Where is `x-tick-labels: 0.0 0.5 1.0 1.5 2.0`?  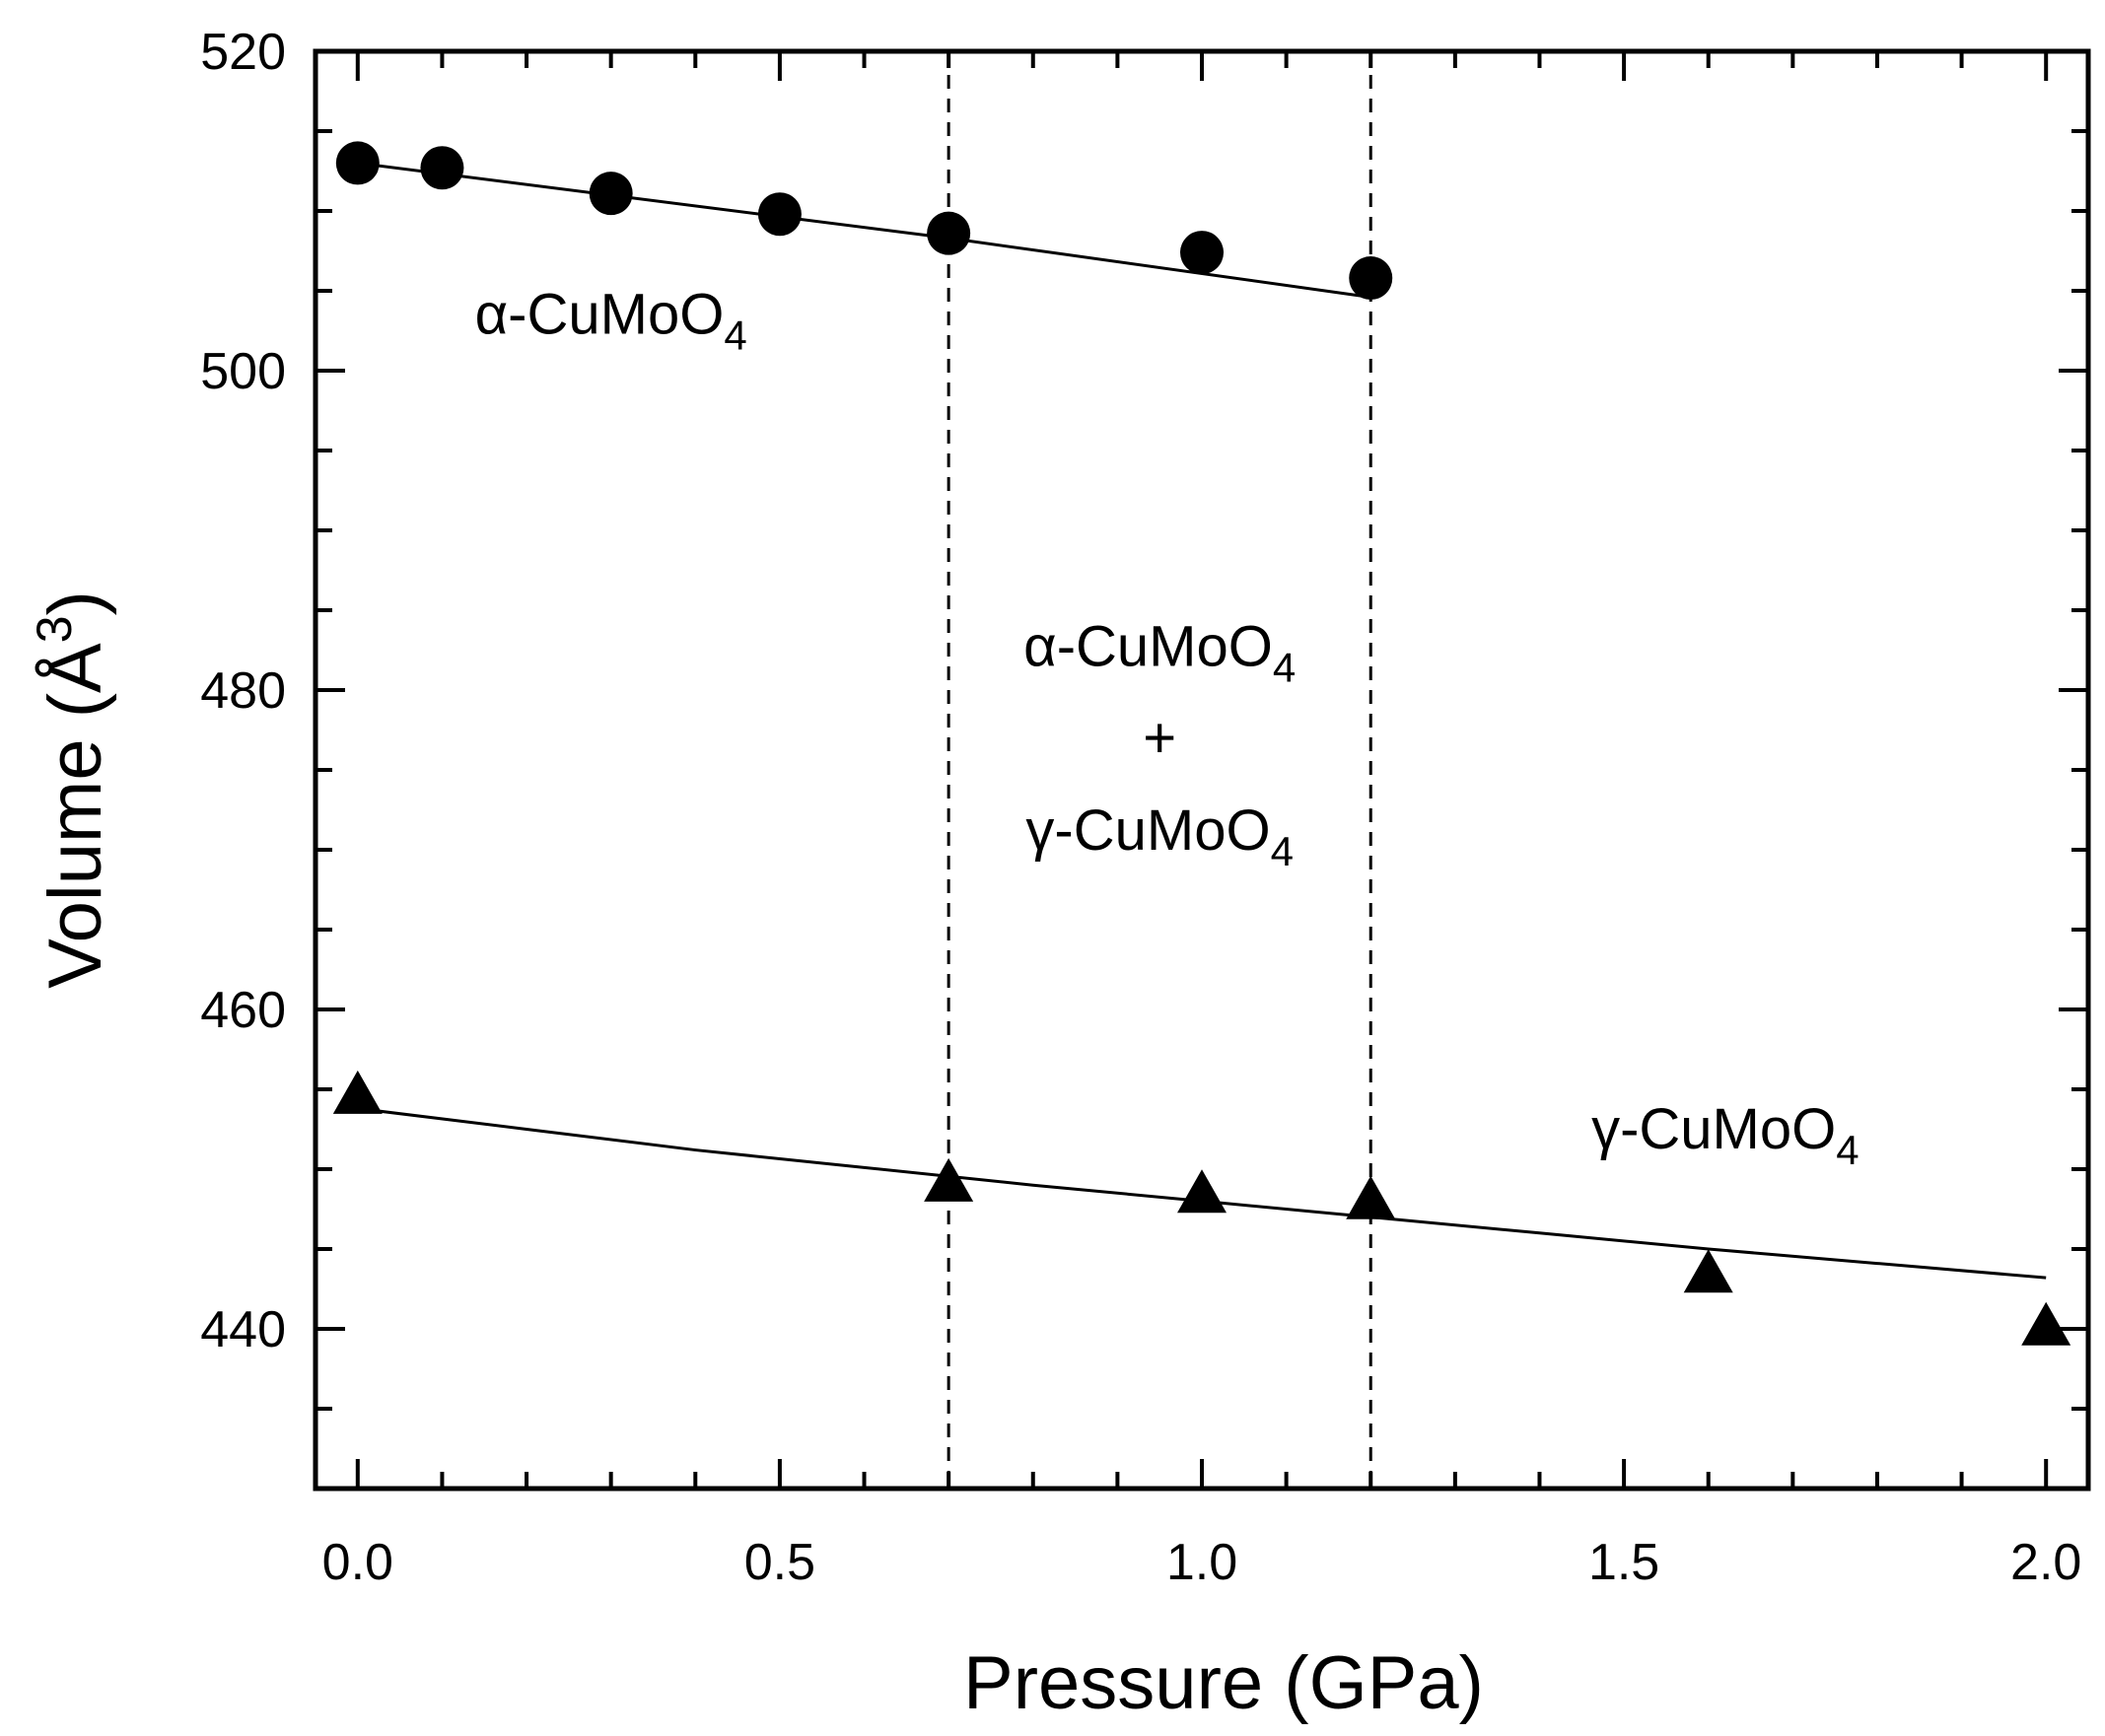 x-tick-labels: 0.0 0.5 1.0 1.5 2.0 is located at coordinates (1202, 1562).